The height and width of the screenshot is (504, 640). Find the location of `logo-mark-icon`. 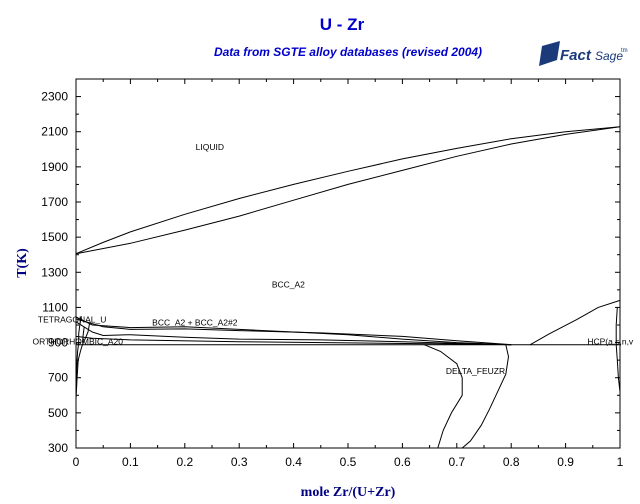

logo-mark-icon is located at coordinates (549, 53).